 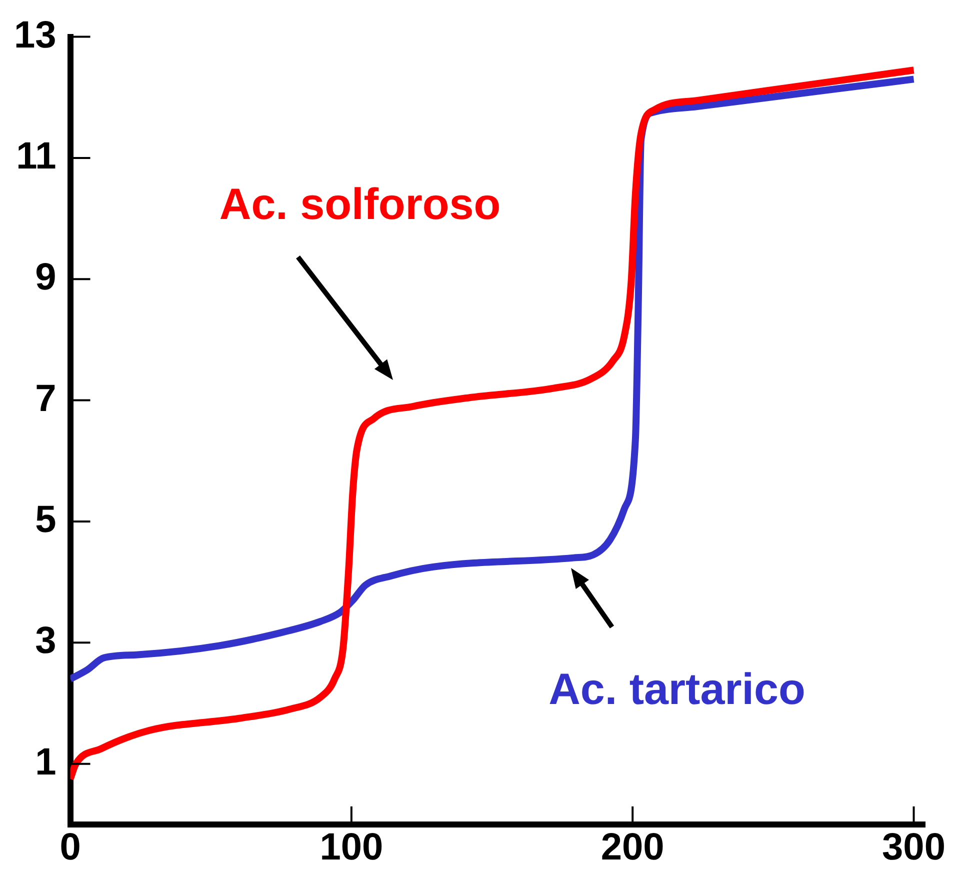 I want to click on y-tick-label: 7, so click(x=45, y=399).